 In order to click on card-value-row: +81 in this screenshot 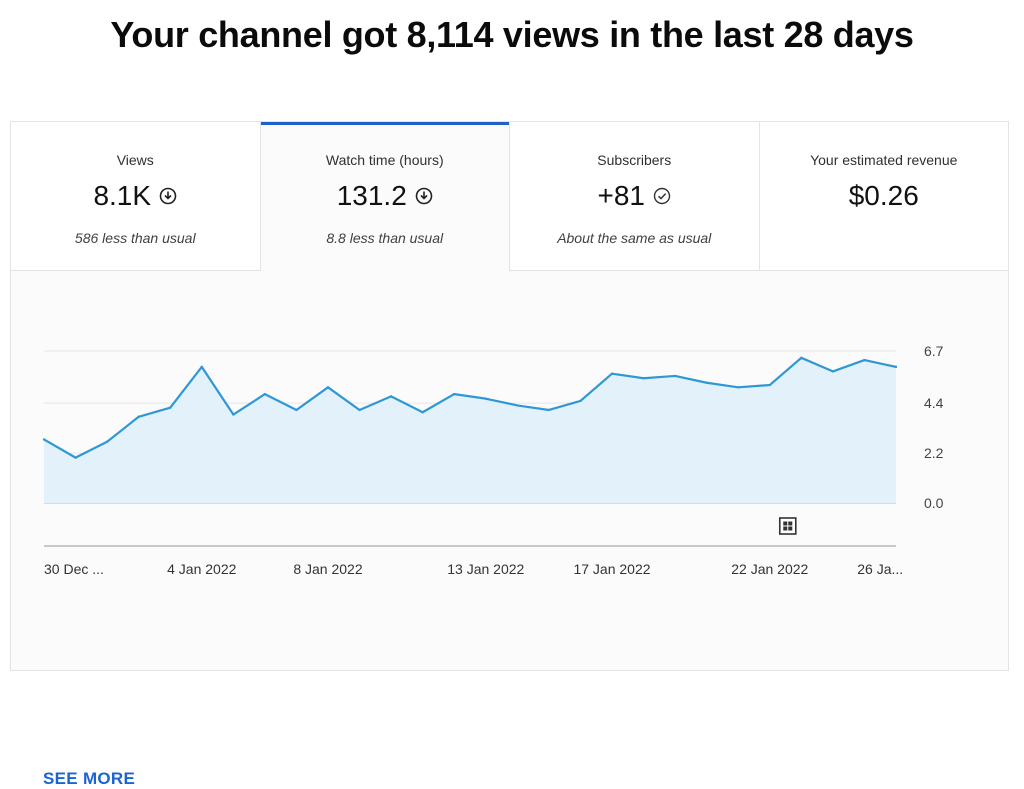, I will do `click(634, 196)`.